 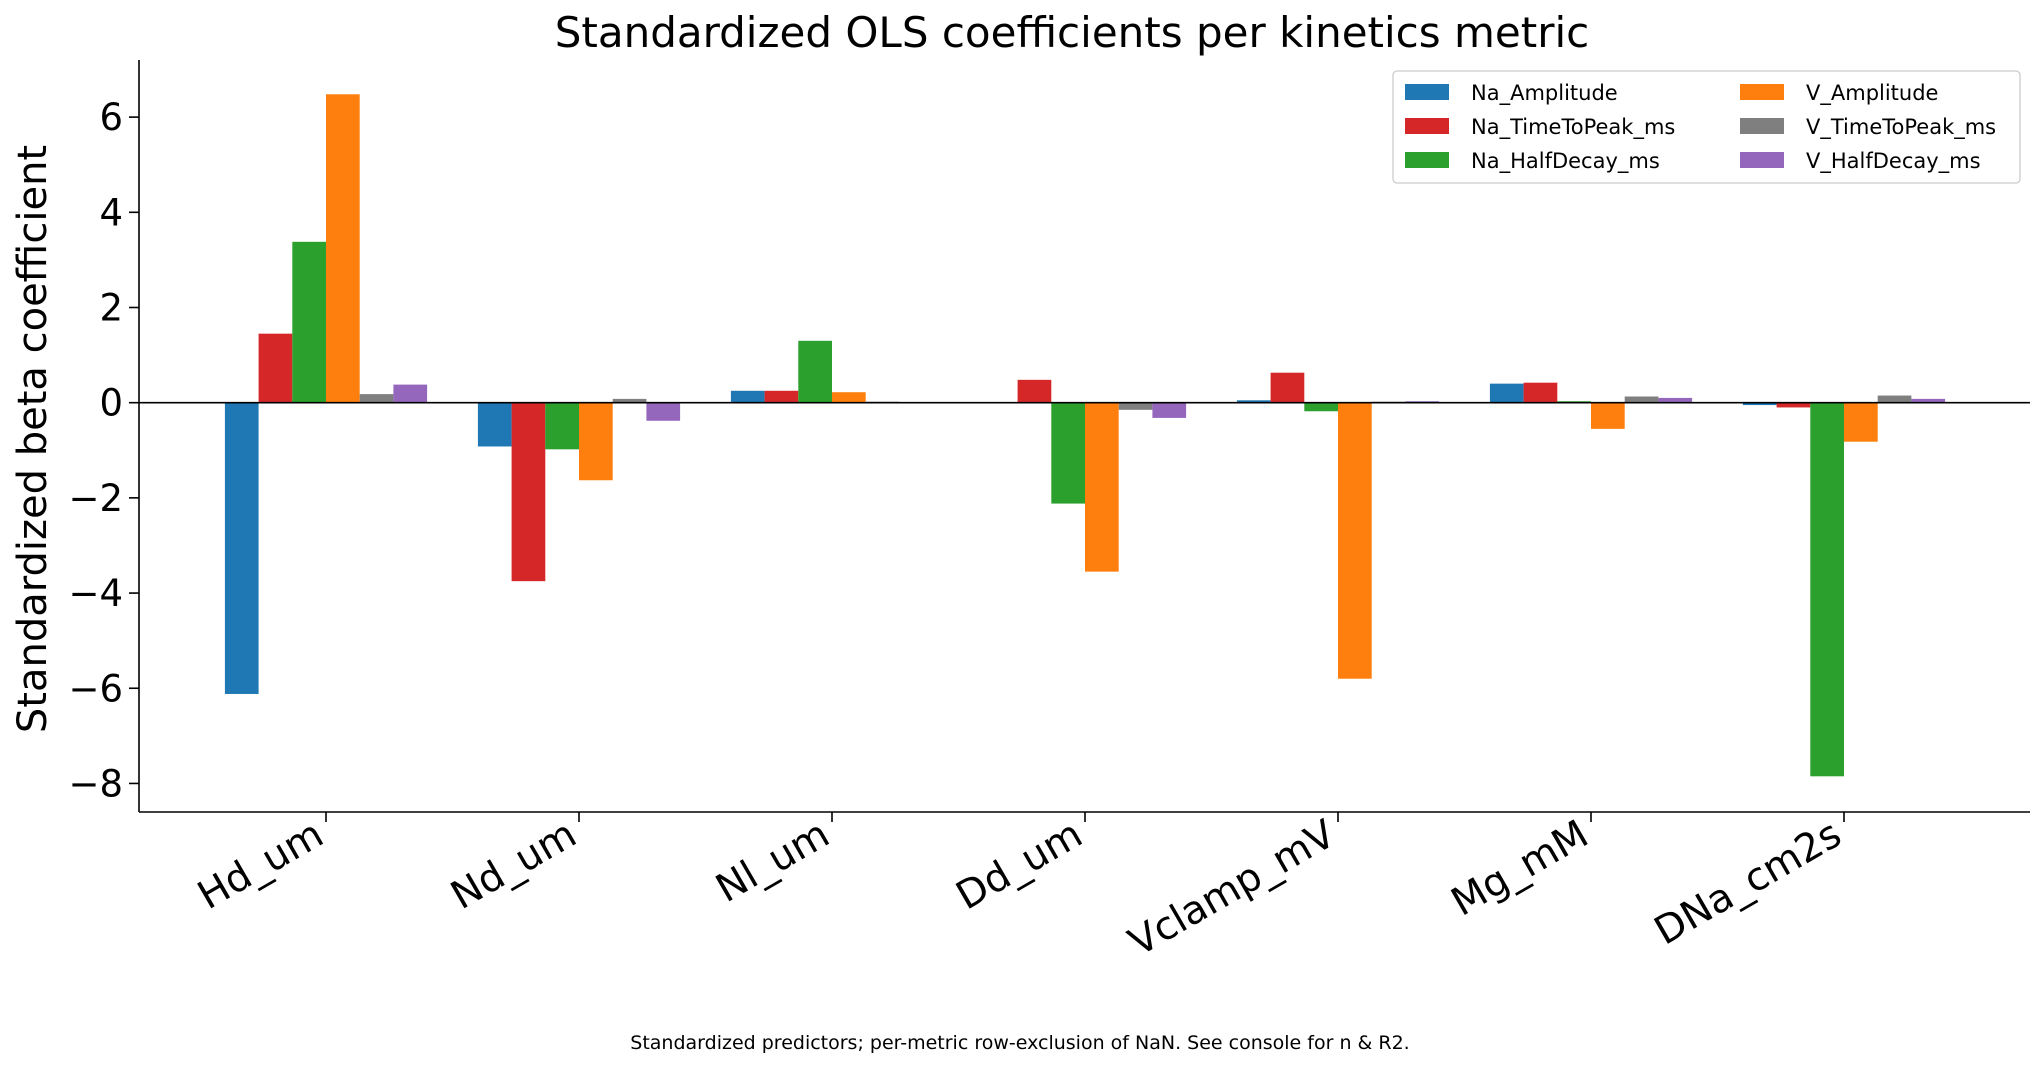 I want to click on legend-label-Na_Amplitude: Na_Amplitude, so click(x=1544, y=93).